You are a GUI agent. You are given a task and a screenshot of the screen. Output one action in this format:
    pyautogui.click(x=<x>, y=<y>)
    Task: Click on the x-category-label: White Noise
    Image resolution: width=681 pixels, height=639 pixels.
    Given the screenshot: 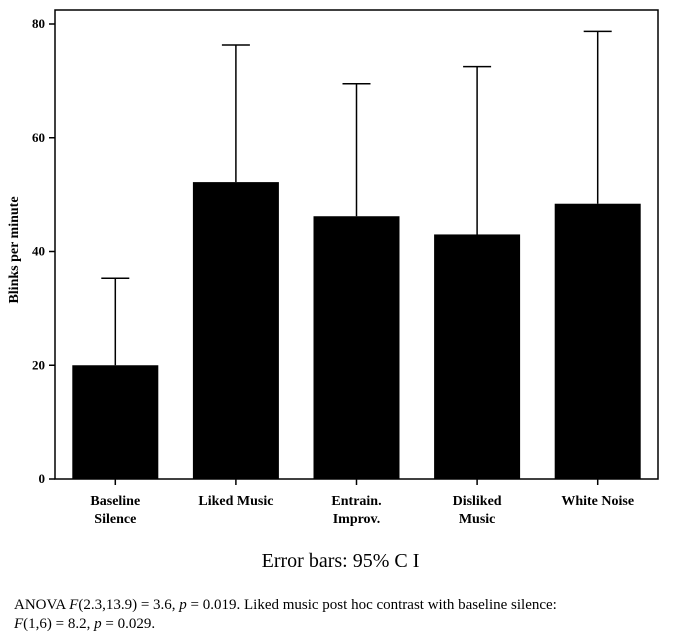 What is the action you would take?
    pyautogui.click(x=597, y=501)
    